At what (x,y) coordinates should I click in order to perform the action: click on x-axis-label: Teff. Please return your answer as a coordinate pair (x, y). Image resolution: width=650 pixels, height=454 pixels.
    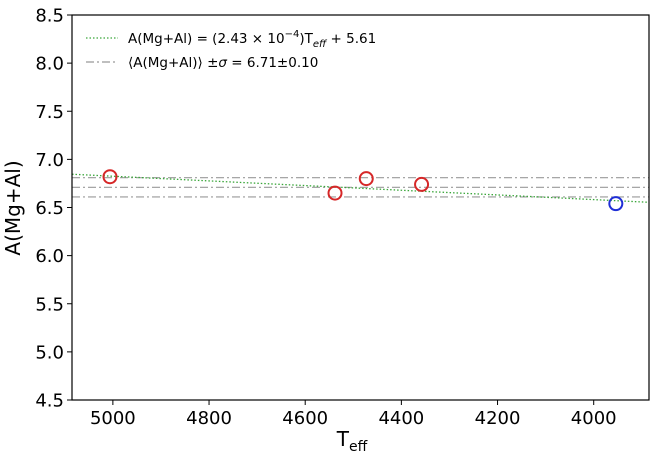
    Looking at the image, I should click on (352, 440).